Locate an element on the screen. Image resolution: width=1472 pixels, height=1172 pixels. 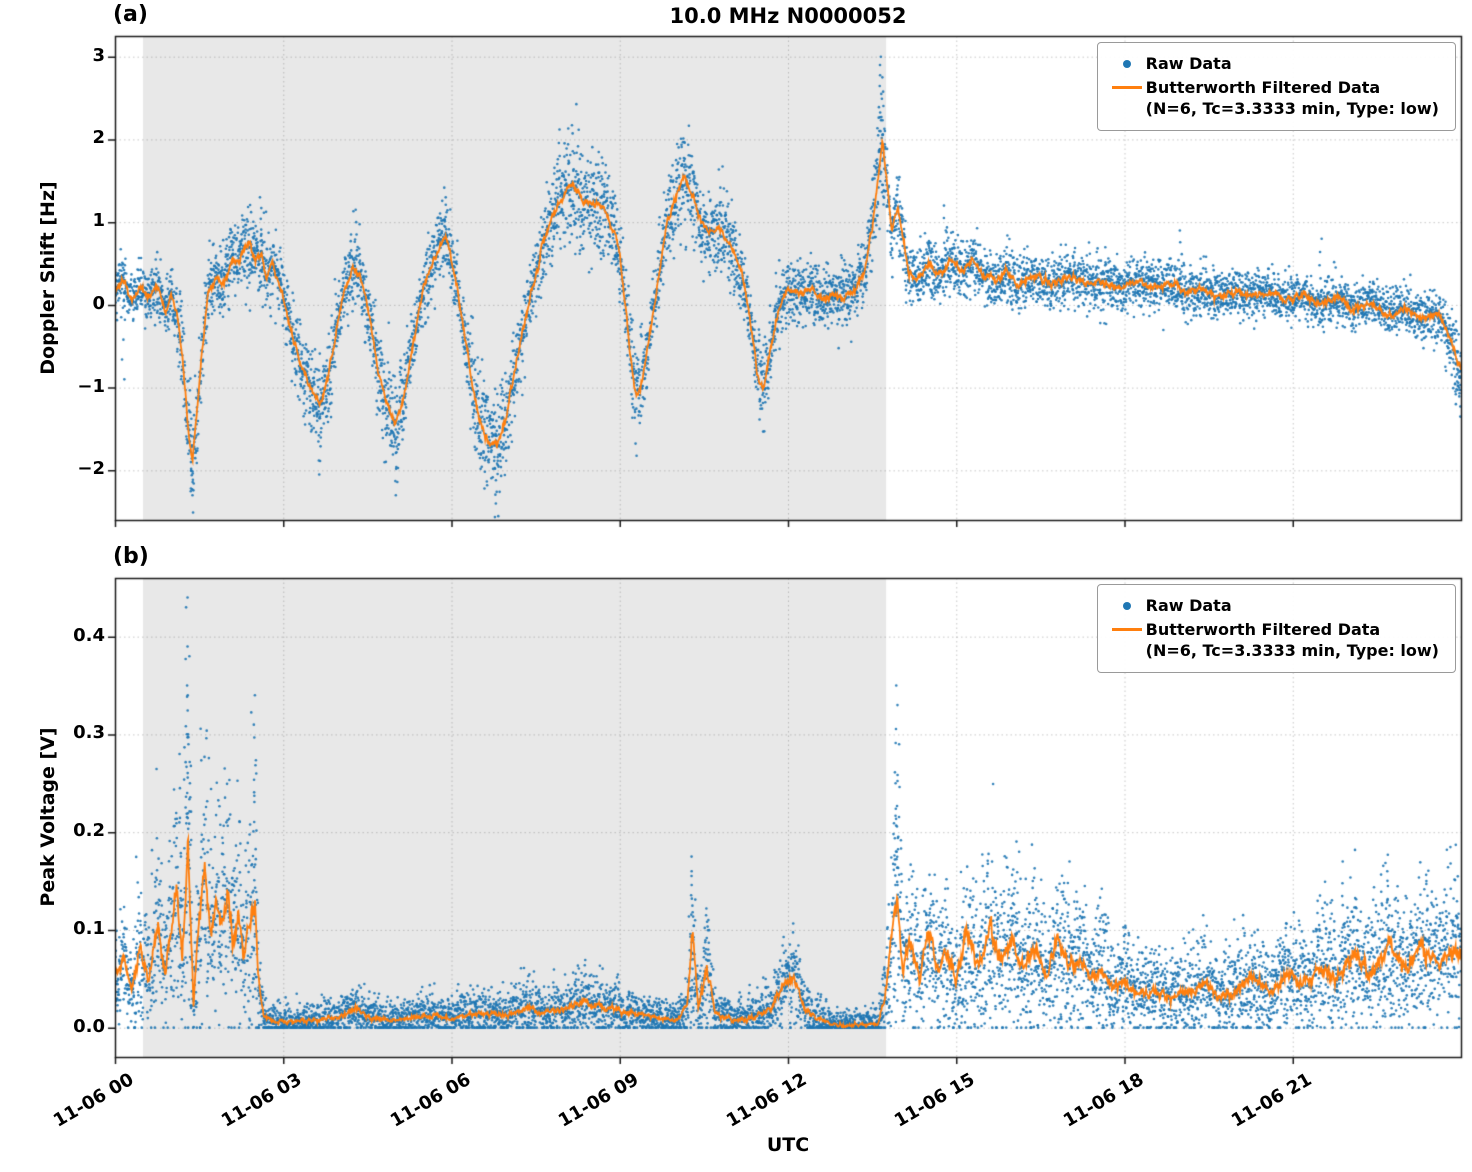
y-tick-label: 3 is located at coordinates (98, 55).